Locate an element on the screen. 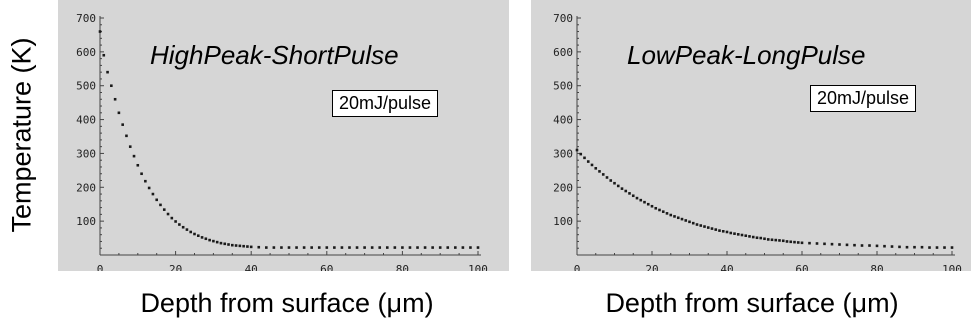  y-tick-label: 400 is located at coordinates (563, 120).